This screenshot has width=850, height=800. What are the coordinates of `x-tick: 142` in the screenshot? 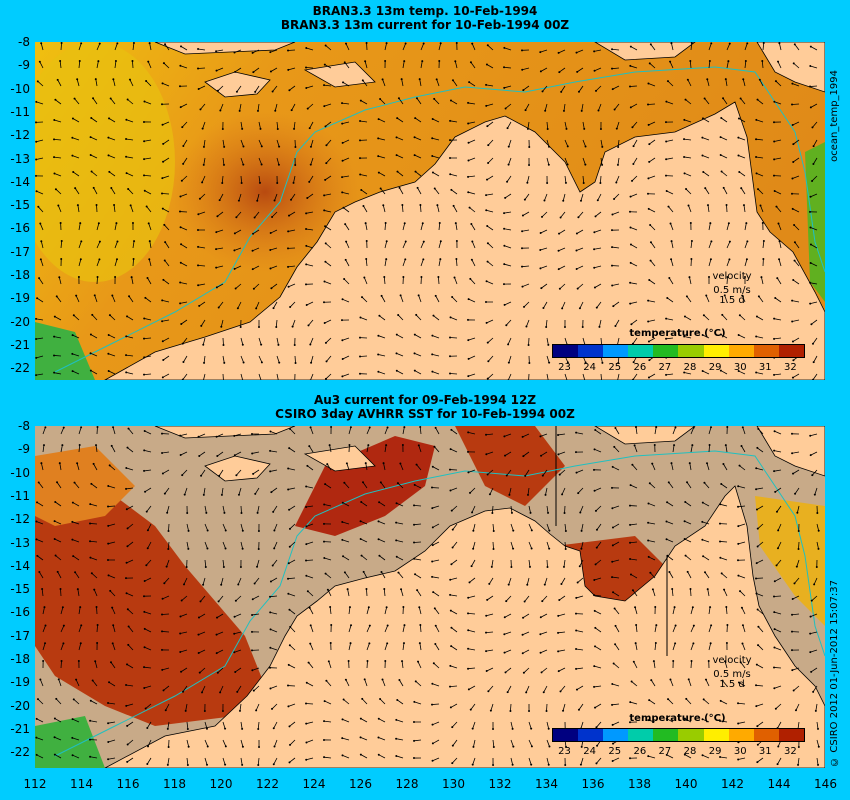 It's located at (732, 784).